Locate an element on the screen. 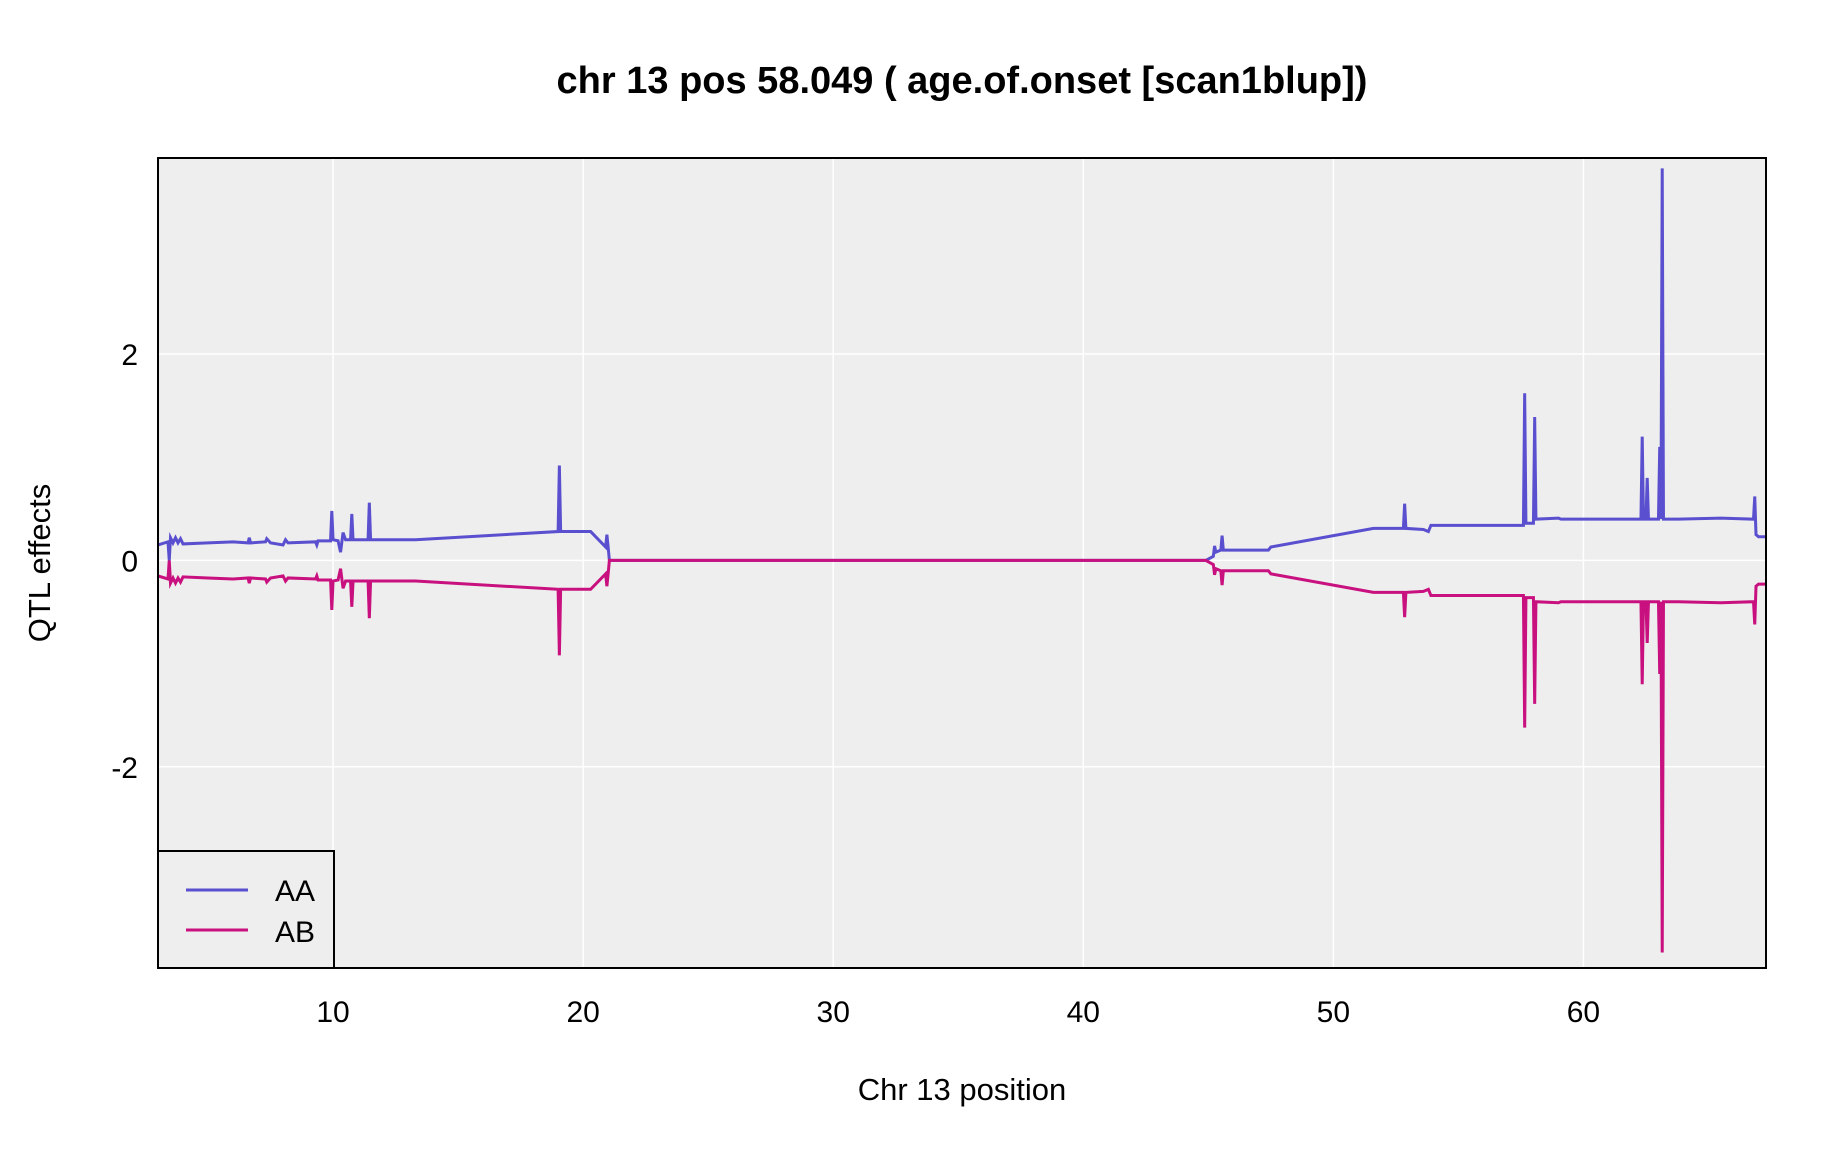  x-tick-labels: 10 20 30 40 50 60 is located at coordinates (958, 1012).